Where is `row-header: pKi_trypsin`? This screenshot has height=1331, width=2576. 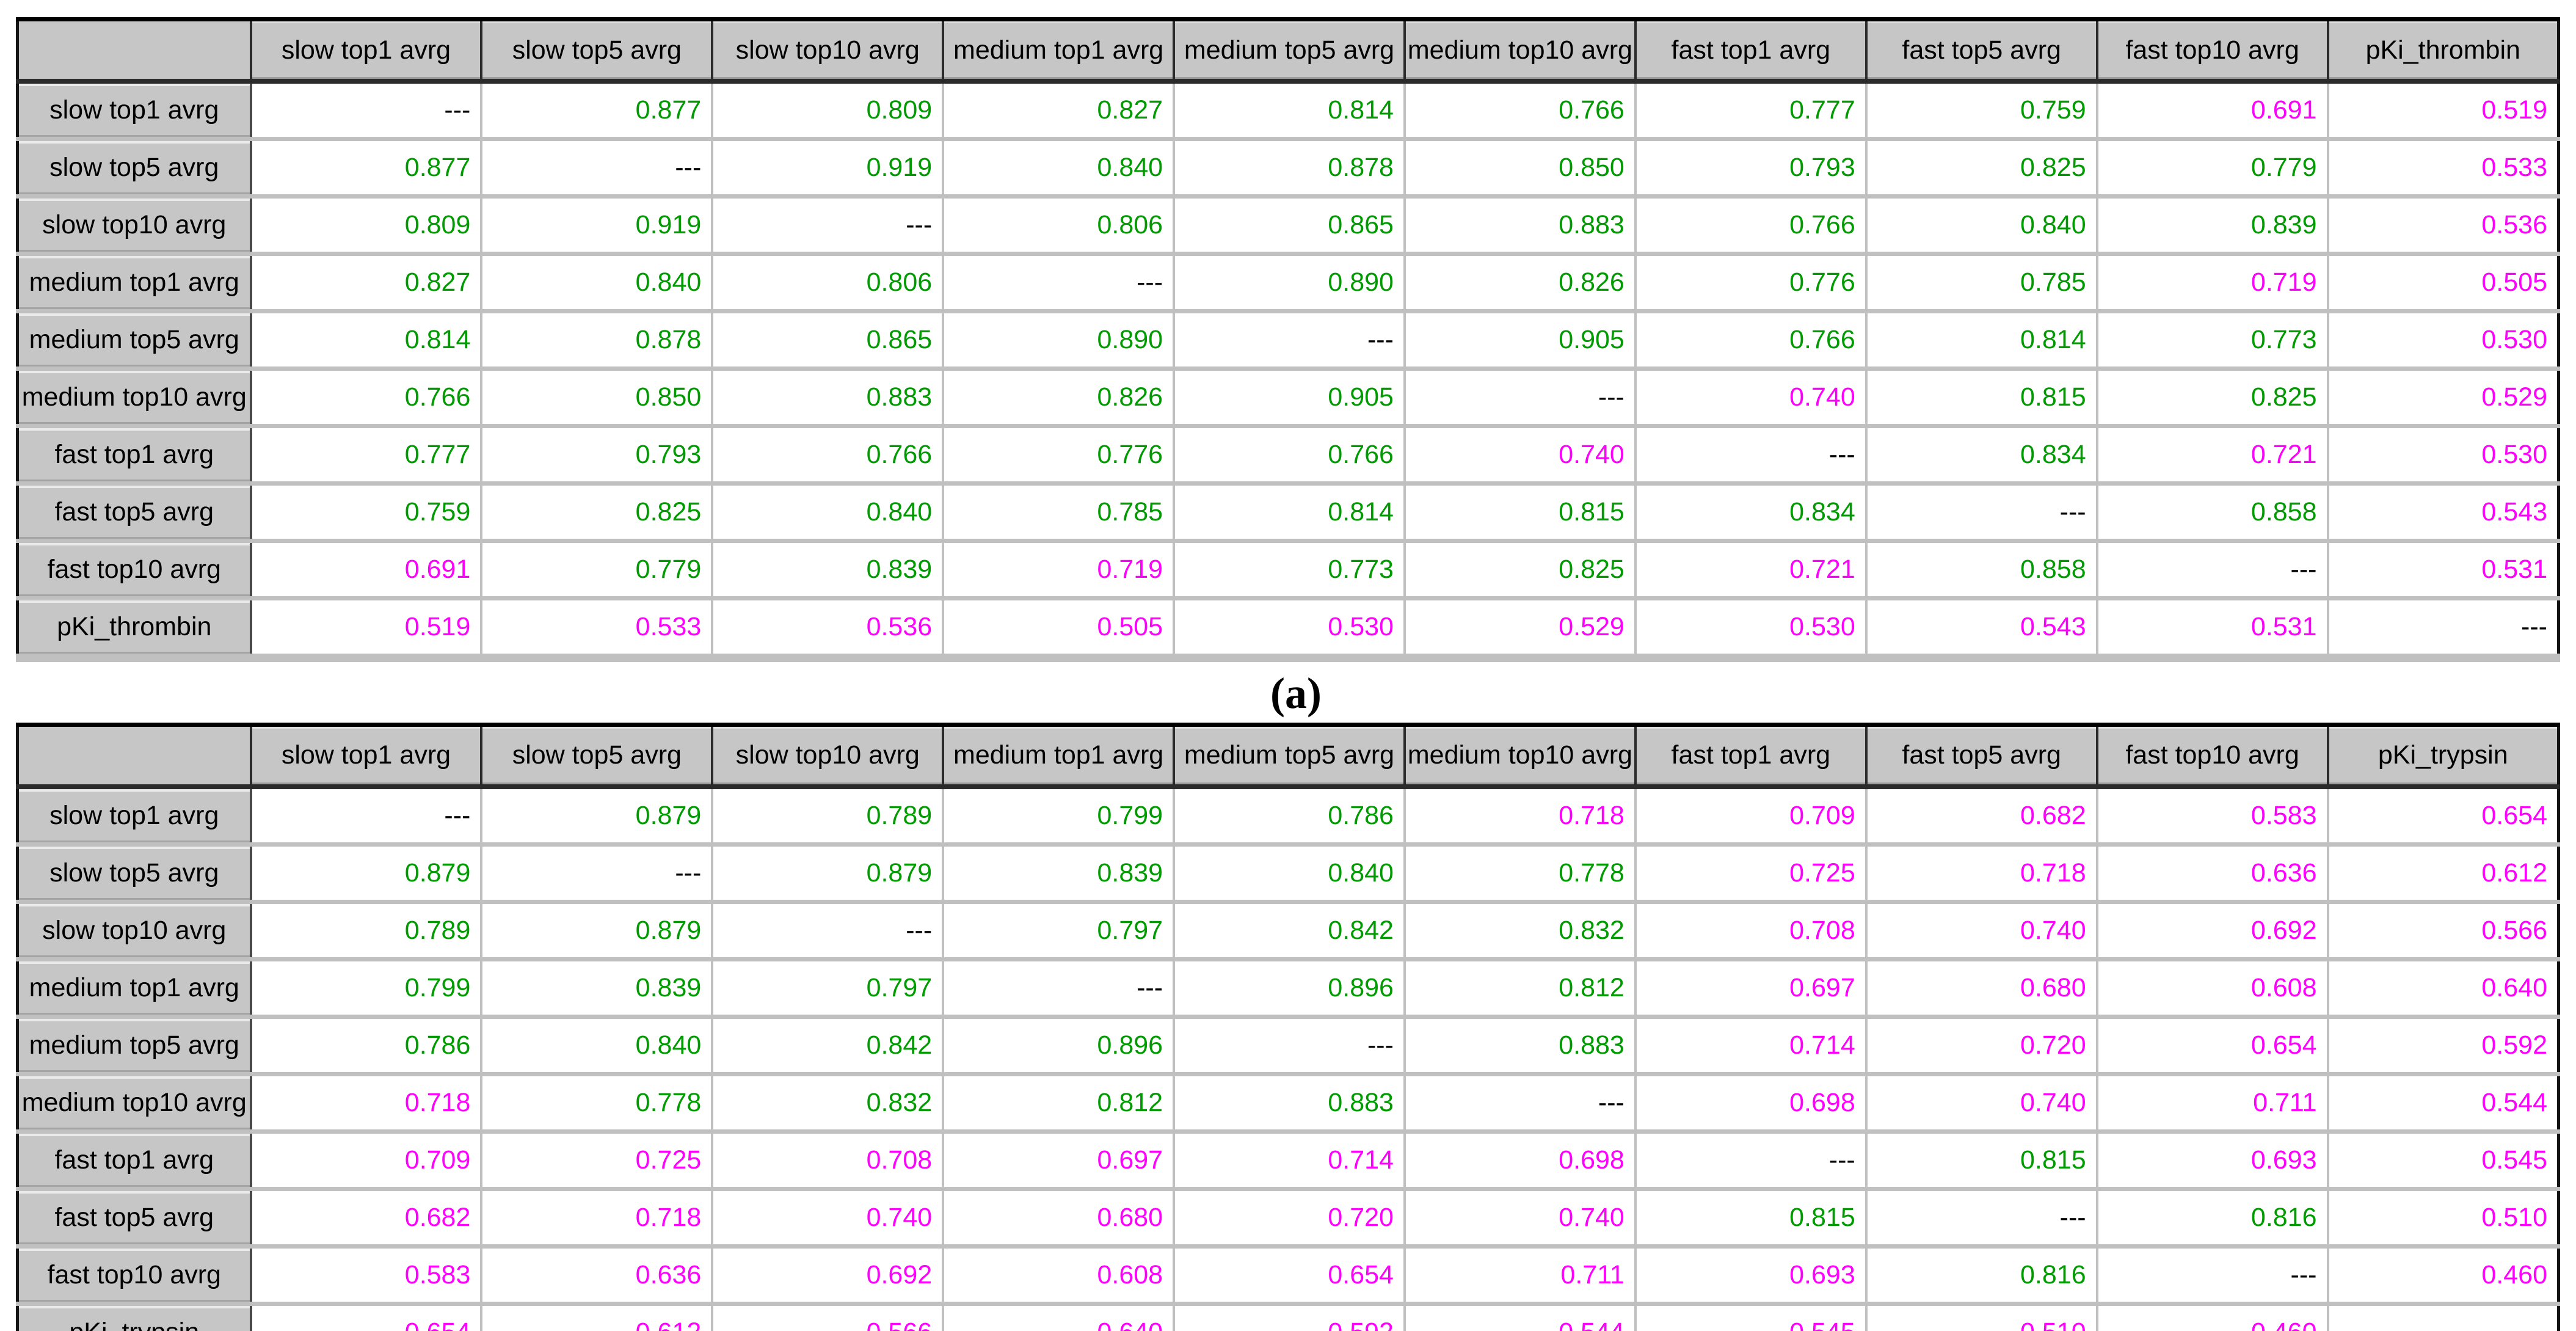
row-header: pKi_trypsin is located at coordinates (134, 1316).